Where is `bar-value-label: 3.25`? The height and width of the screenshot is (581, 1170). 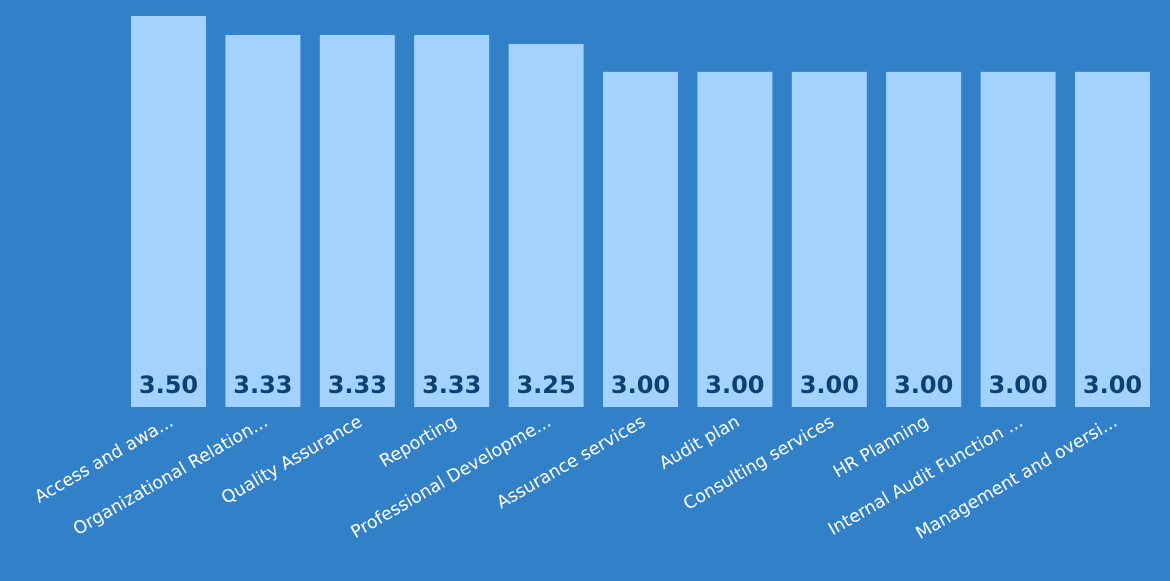
bar-value-label: 3.25 is located at coordinates (545, 385).